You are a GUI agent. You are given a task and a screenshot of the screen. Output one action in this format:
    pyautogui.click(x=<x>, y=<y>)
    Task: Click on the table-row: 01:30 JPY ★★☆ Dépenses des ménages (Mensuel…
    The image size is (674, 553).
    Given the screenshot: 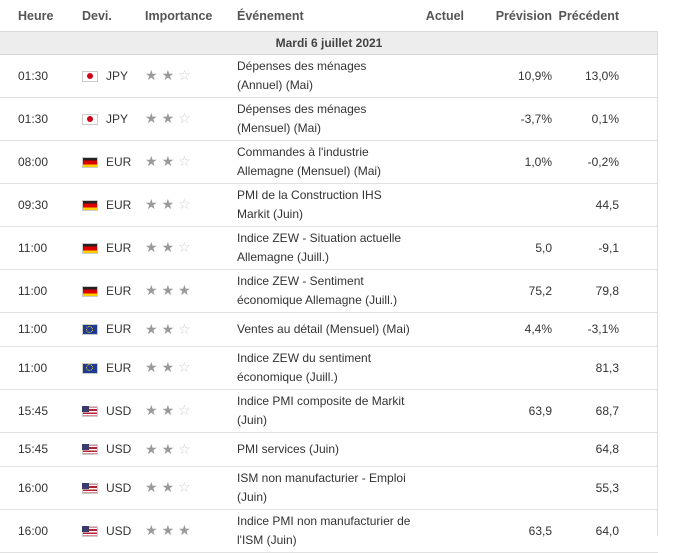 What is the action you would take?
    pyautogui.click(x=329, y=119)
    